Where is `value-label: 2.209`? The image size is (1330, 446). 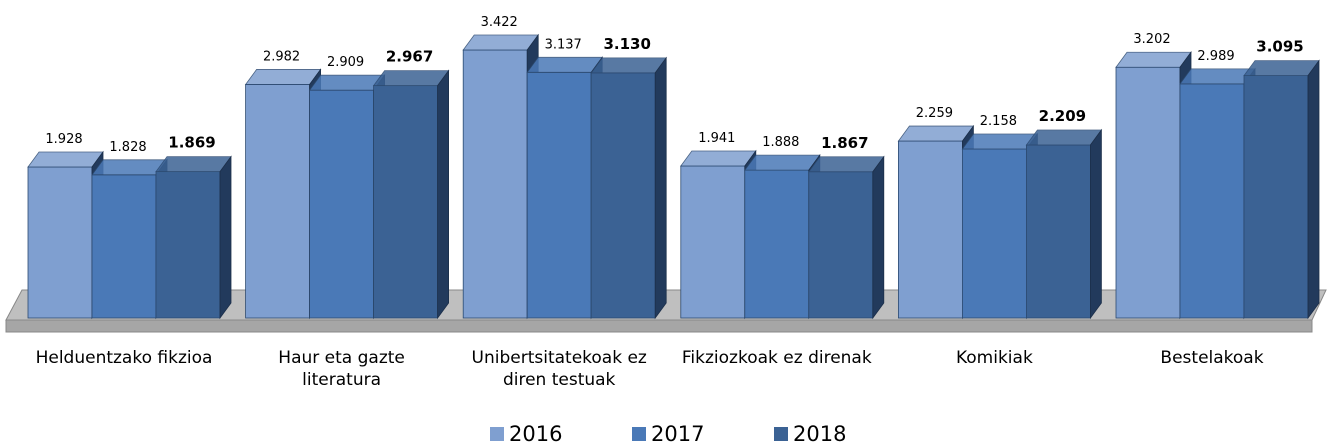
value-label: 2.209 is located at coordinates (1062, 116).